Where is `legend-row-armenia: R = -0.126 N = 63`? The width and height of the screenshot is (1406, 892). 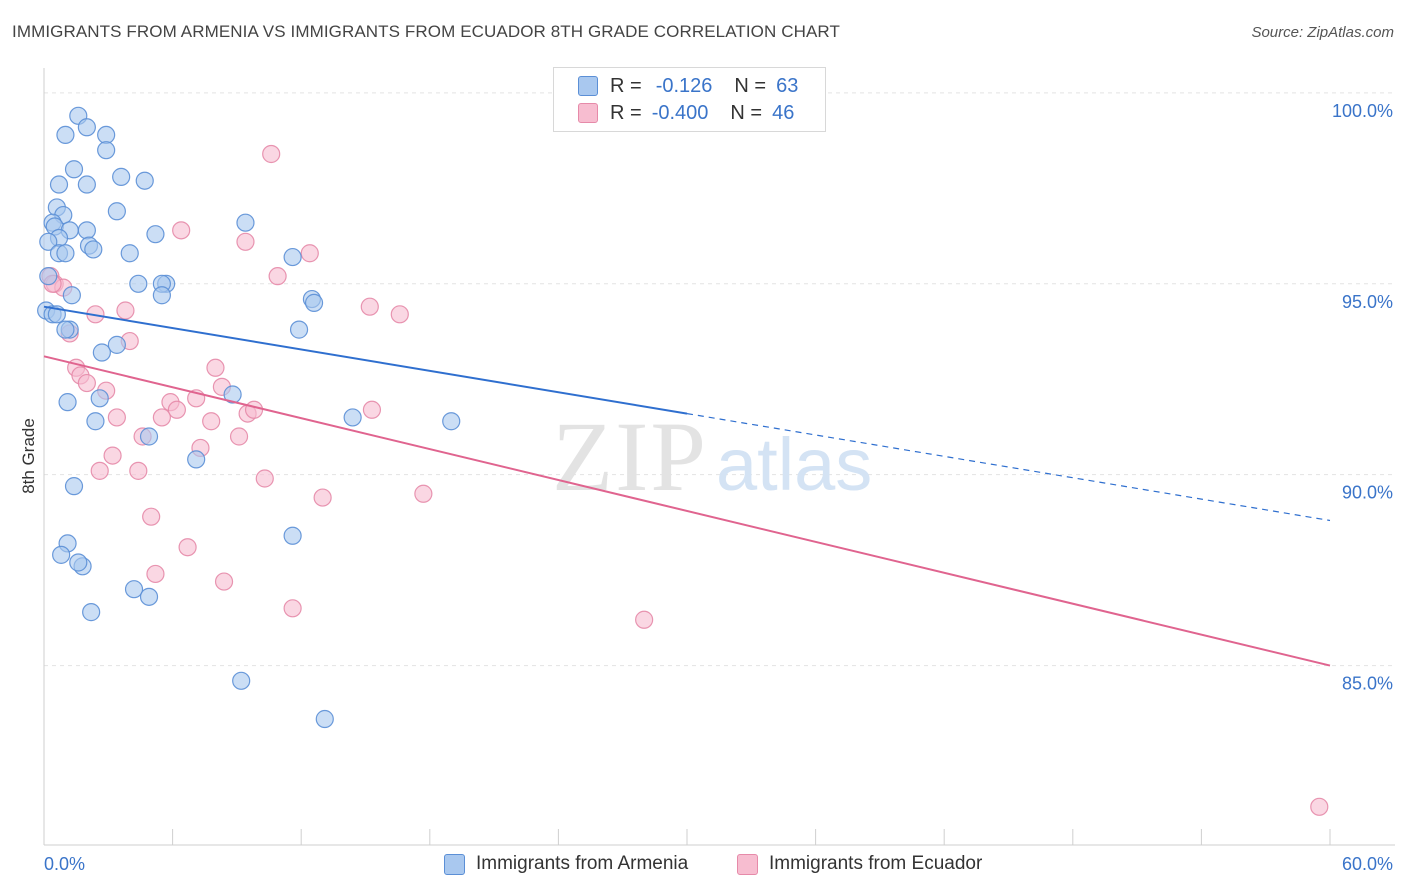
legend-row-armenia: R = -0.126 N = 63 is located at coordinates (688, 86).